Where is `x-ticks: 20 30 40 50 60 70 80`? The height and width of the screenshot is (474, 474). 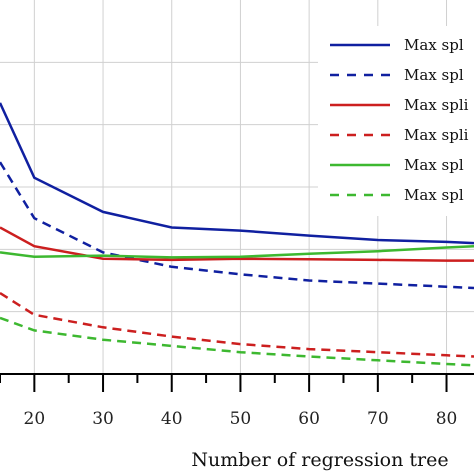 x-ticks: 20 30 40 50 60 70 80 is located at coordinates (228, 401).